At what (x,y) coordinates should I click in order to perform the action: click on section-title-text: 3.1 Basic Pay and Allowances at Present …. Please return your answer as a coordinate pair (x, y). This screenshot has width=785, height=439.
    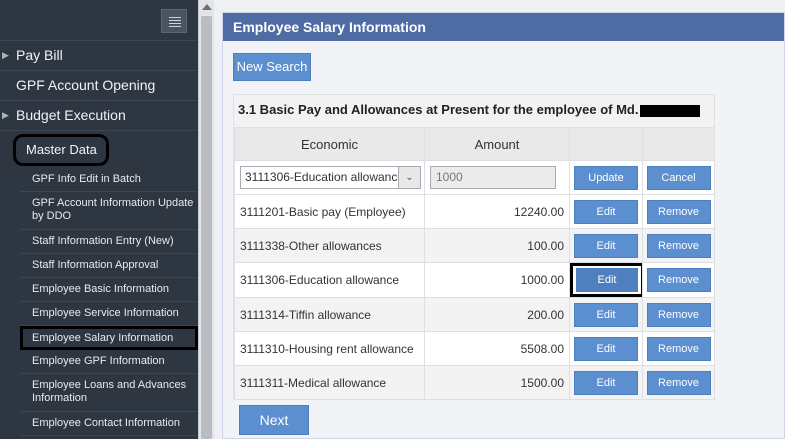
    Looking at the image, I should click on (438, 109).